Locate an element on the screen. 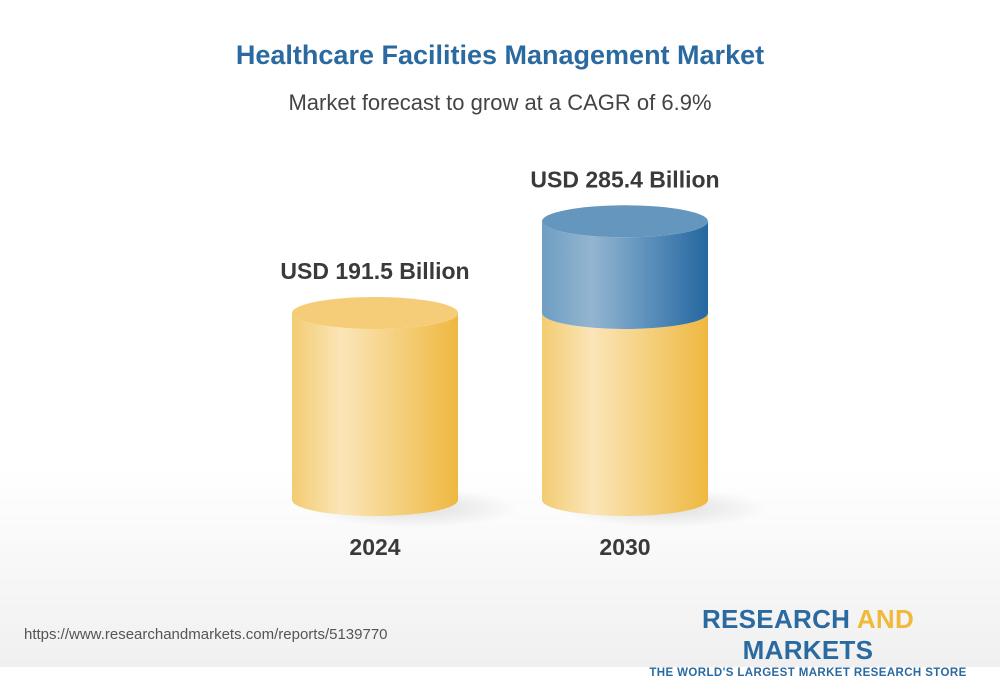  bar-base-2030 is located at coordinates (625, 414).